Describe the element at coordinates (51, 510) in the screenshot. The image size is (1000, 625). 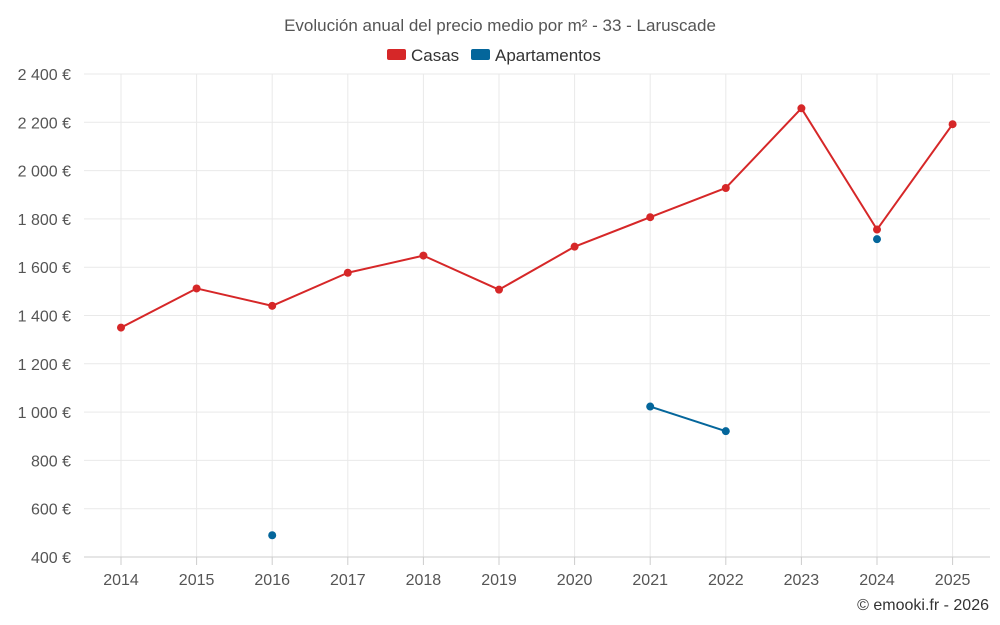
I see `y-tick-label: 600 €` at that location.